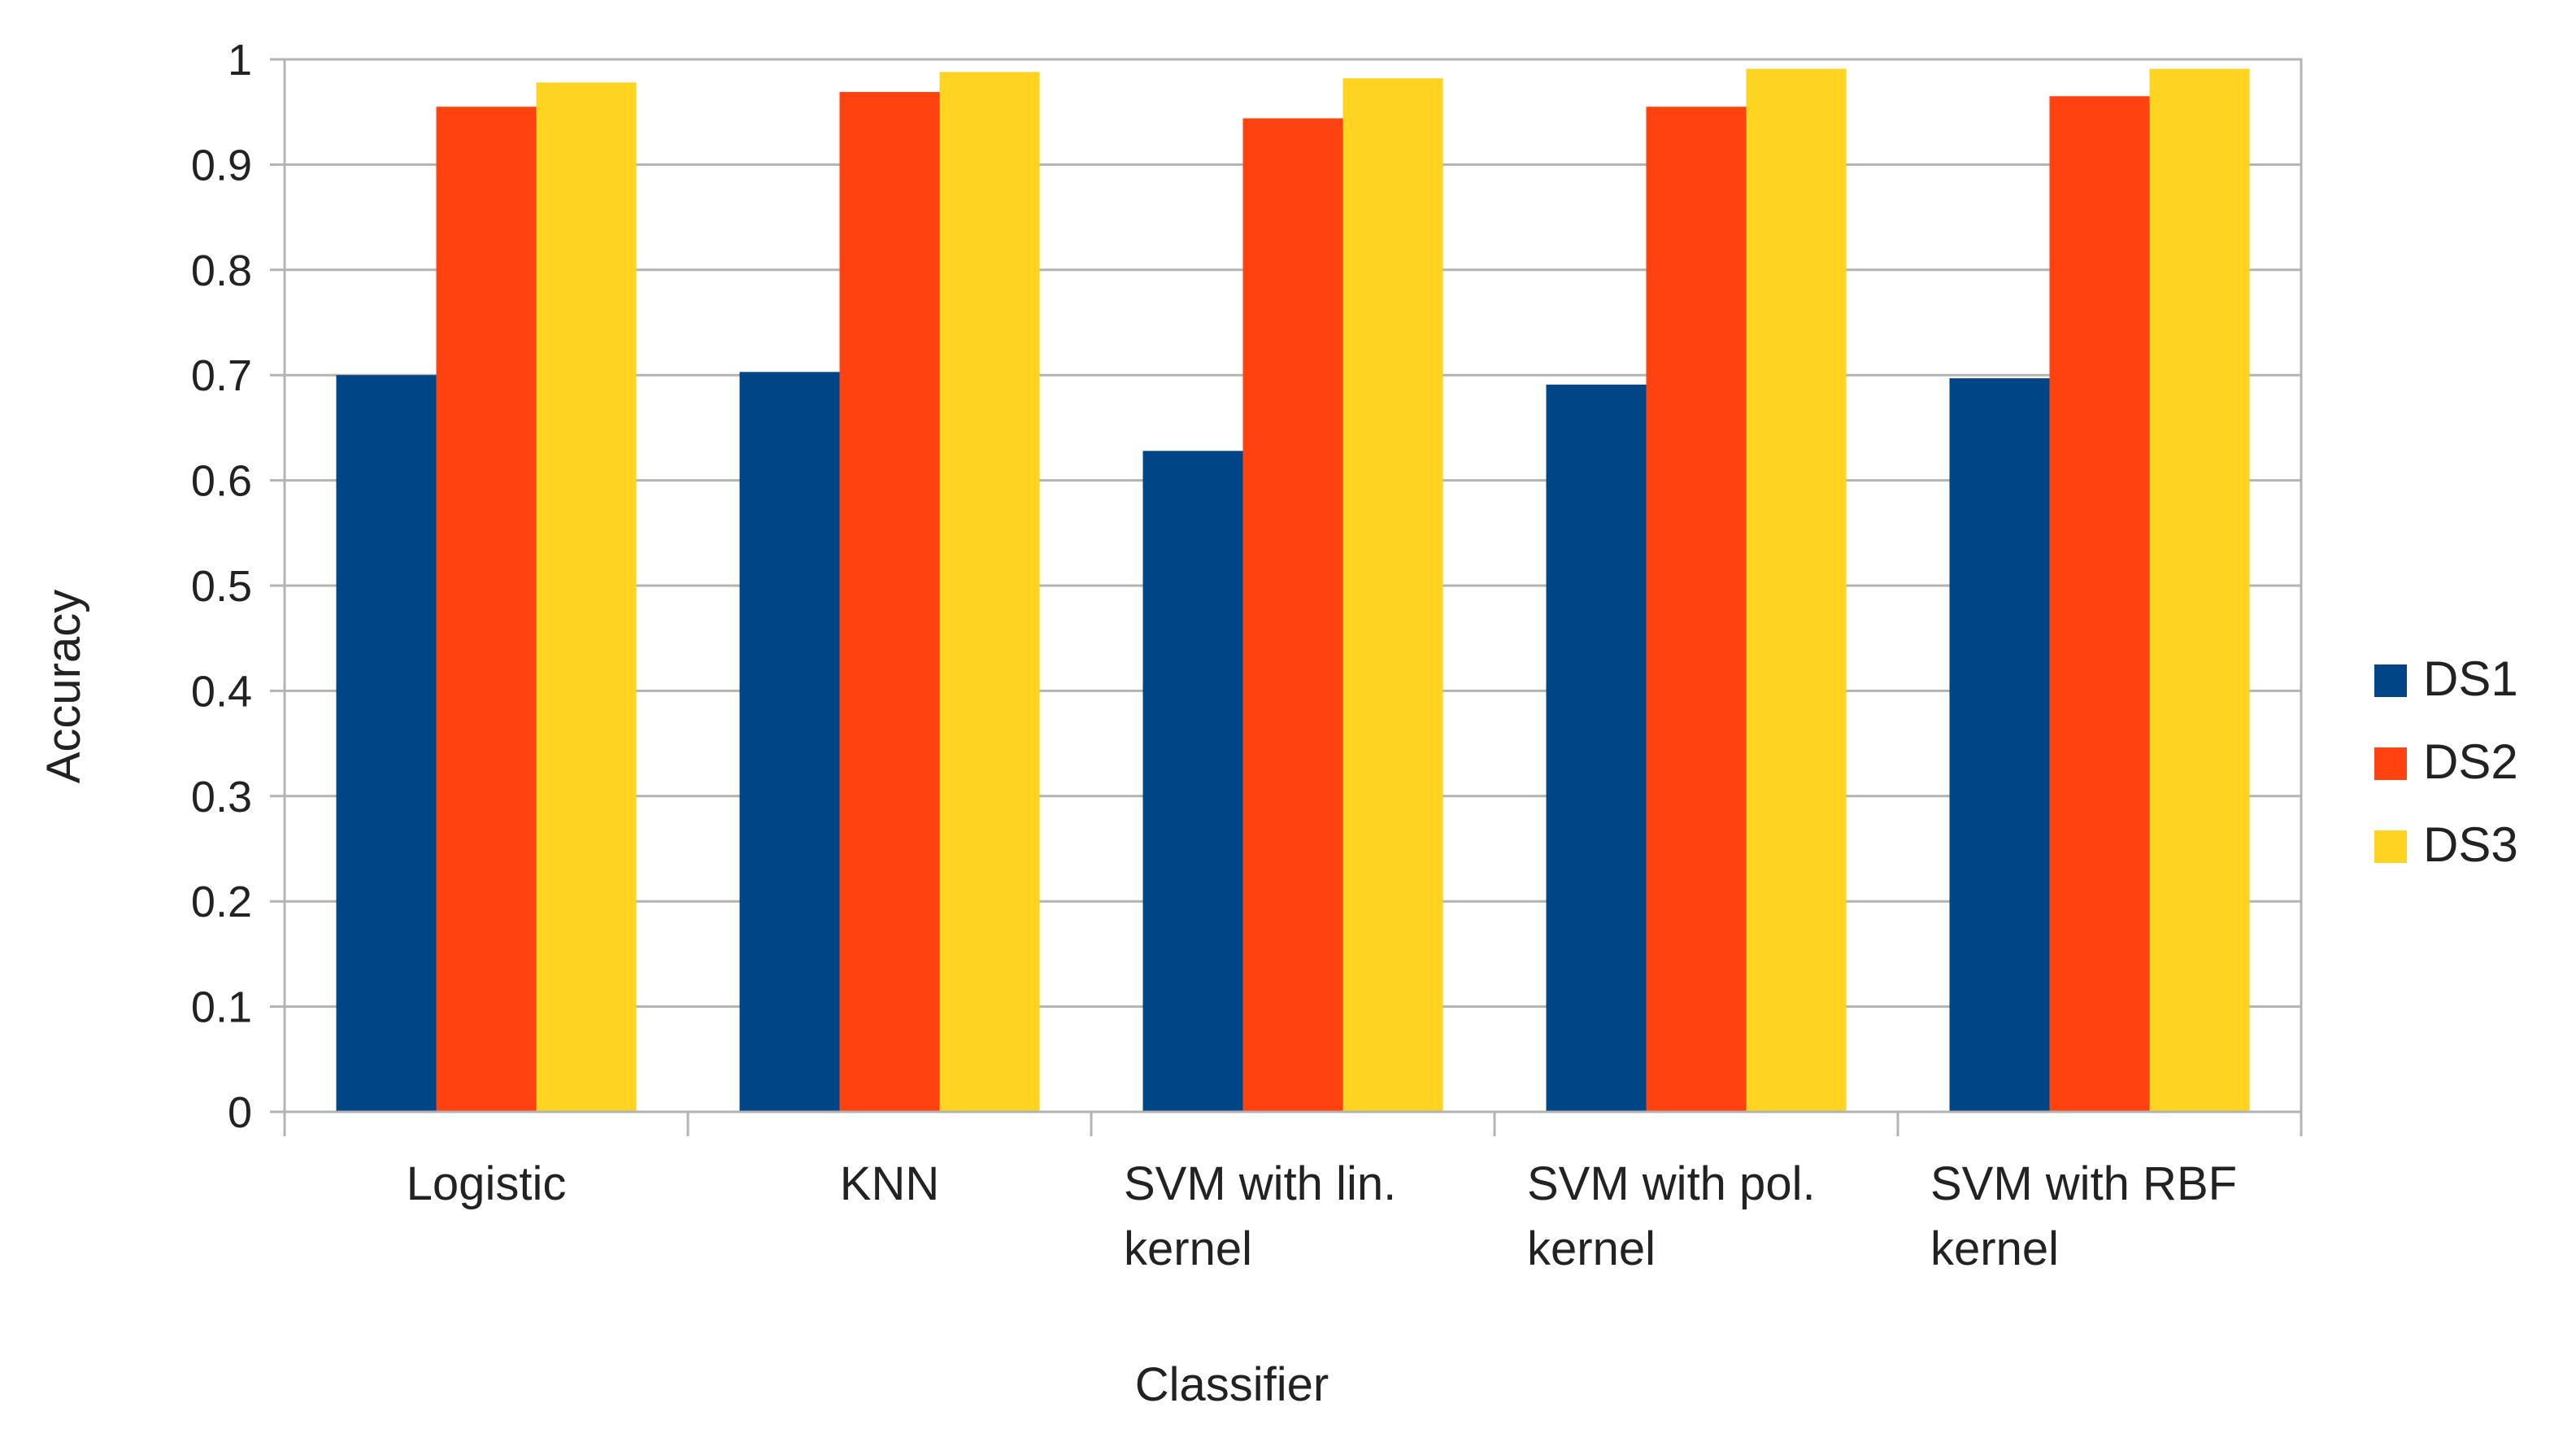 The width and height of the screenshot is (2576, 1451). What do you see at coordinates (221, 1007) in the screenshot?
I see `y-tick-label: 0.1` at bounding box center [221, 1007].